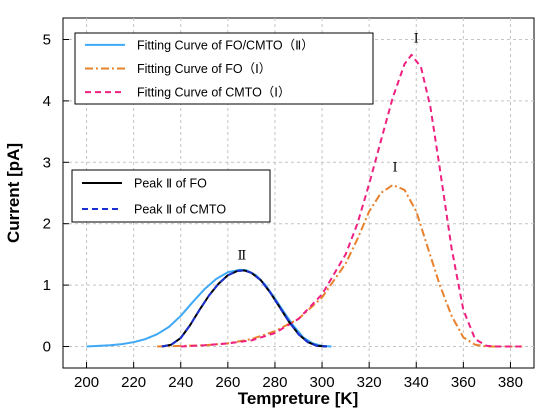  What do you see at coordinates (47, 162) in the screenshot?
I see `y-tick-label: 3` at bounding box center [47, 162].